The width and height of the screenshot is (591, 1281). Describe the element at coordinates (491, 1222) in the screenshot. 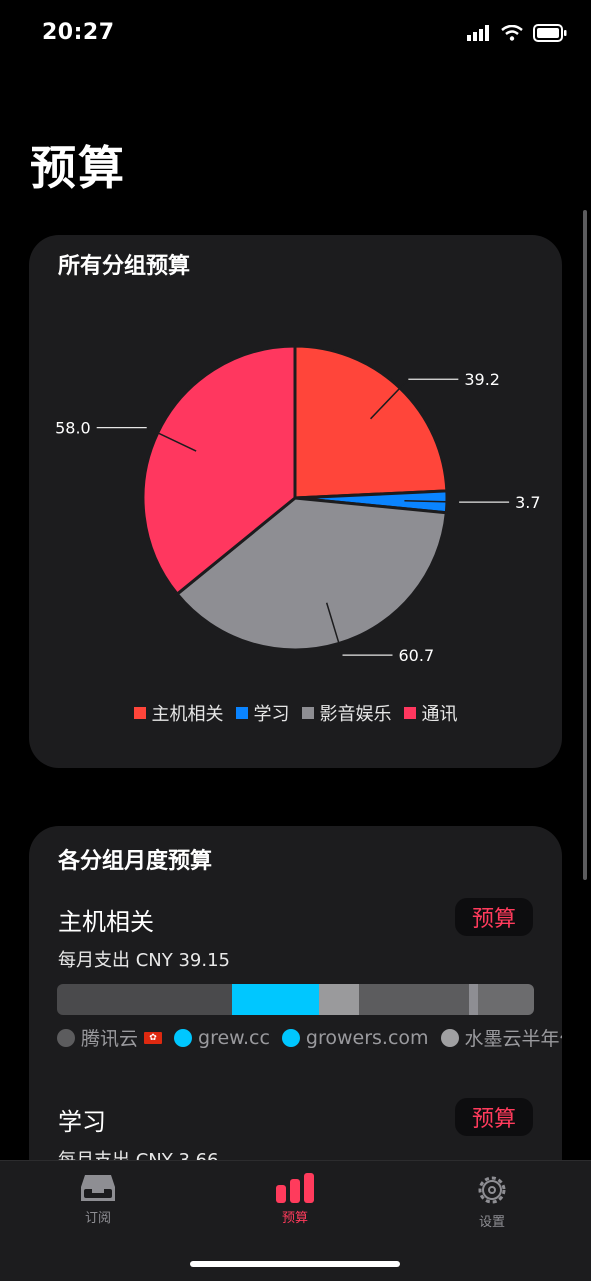

I see `tab-label: 设置` at that location.